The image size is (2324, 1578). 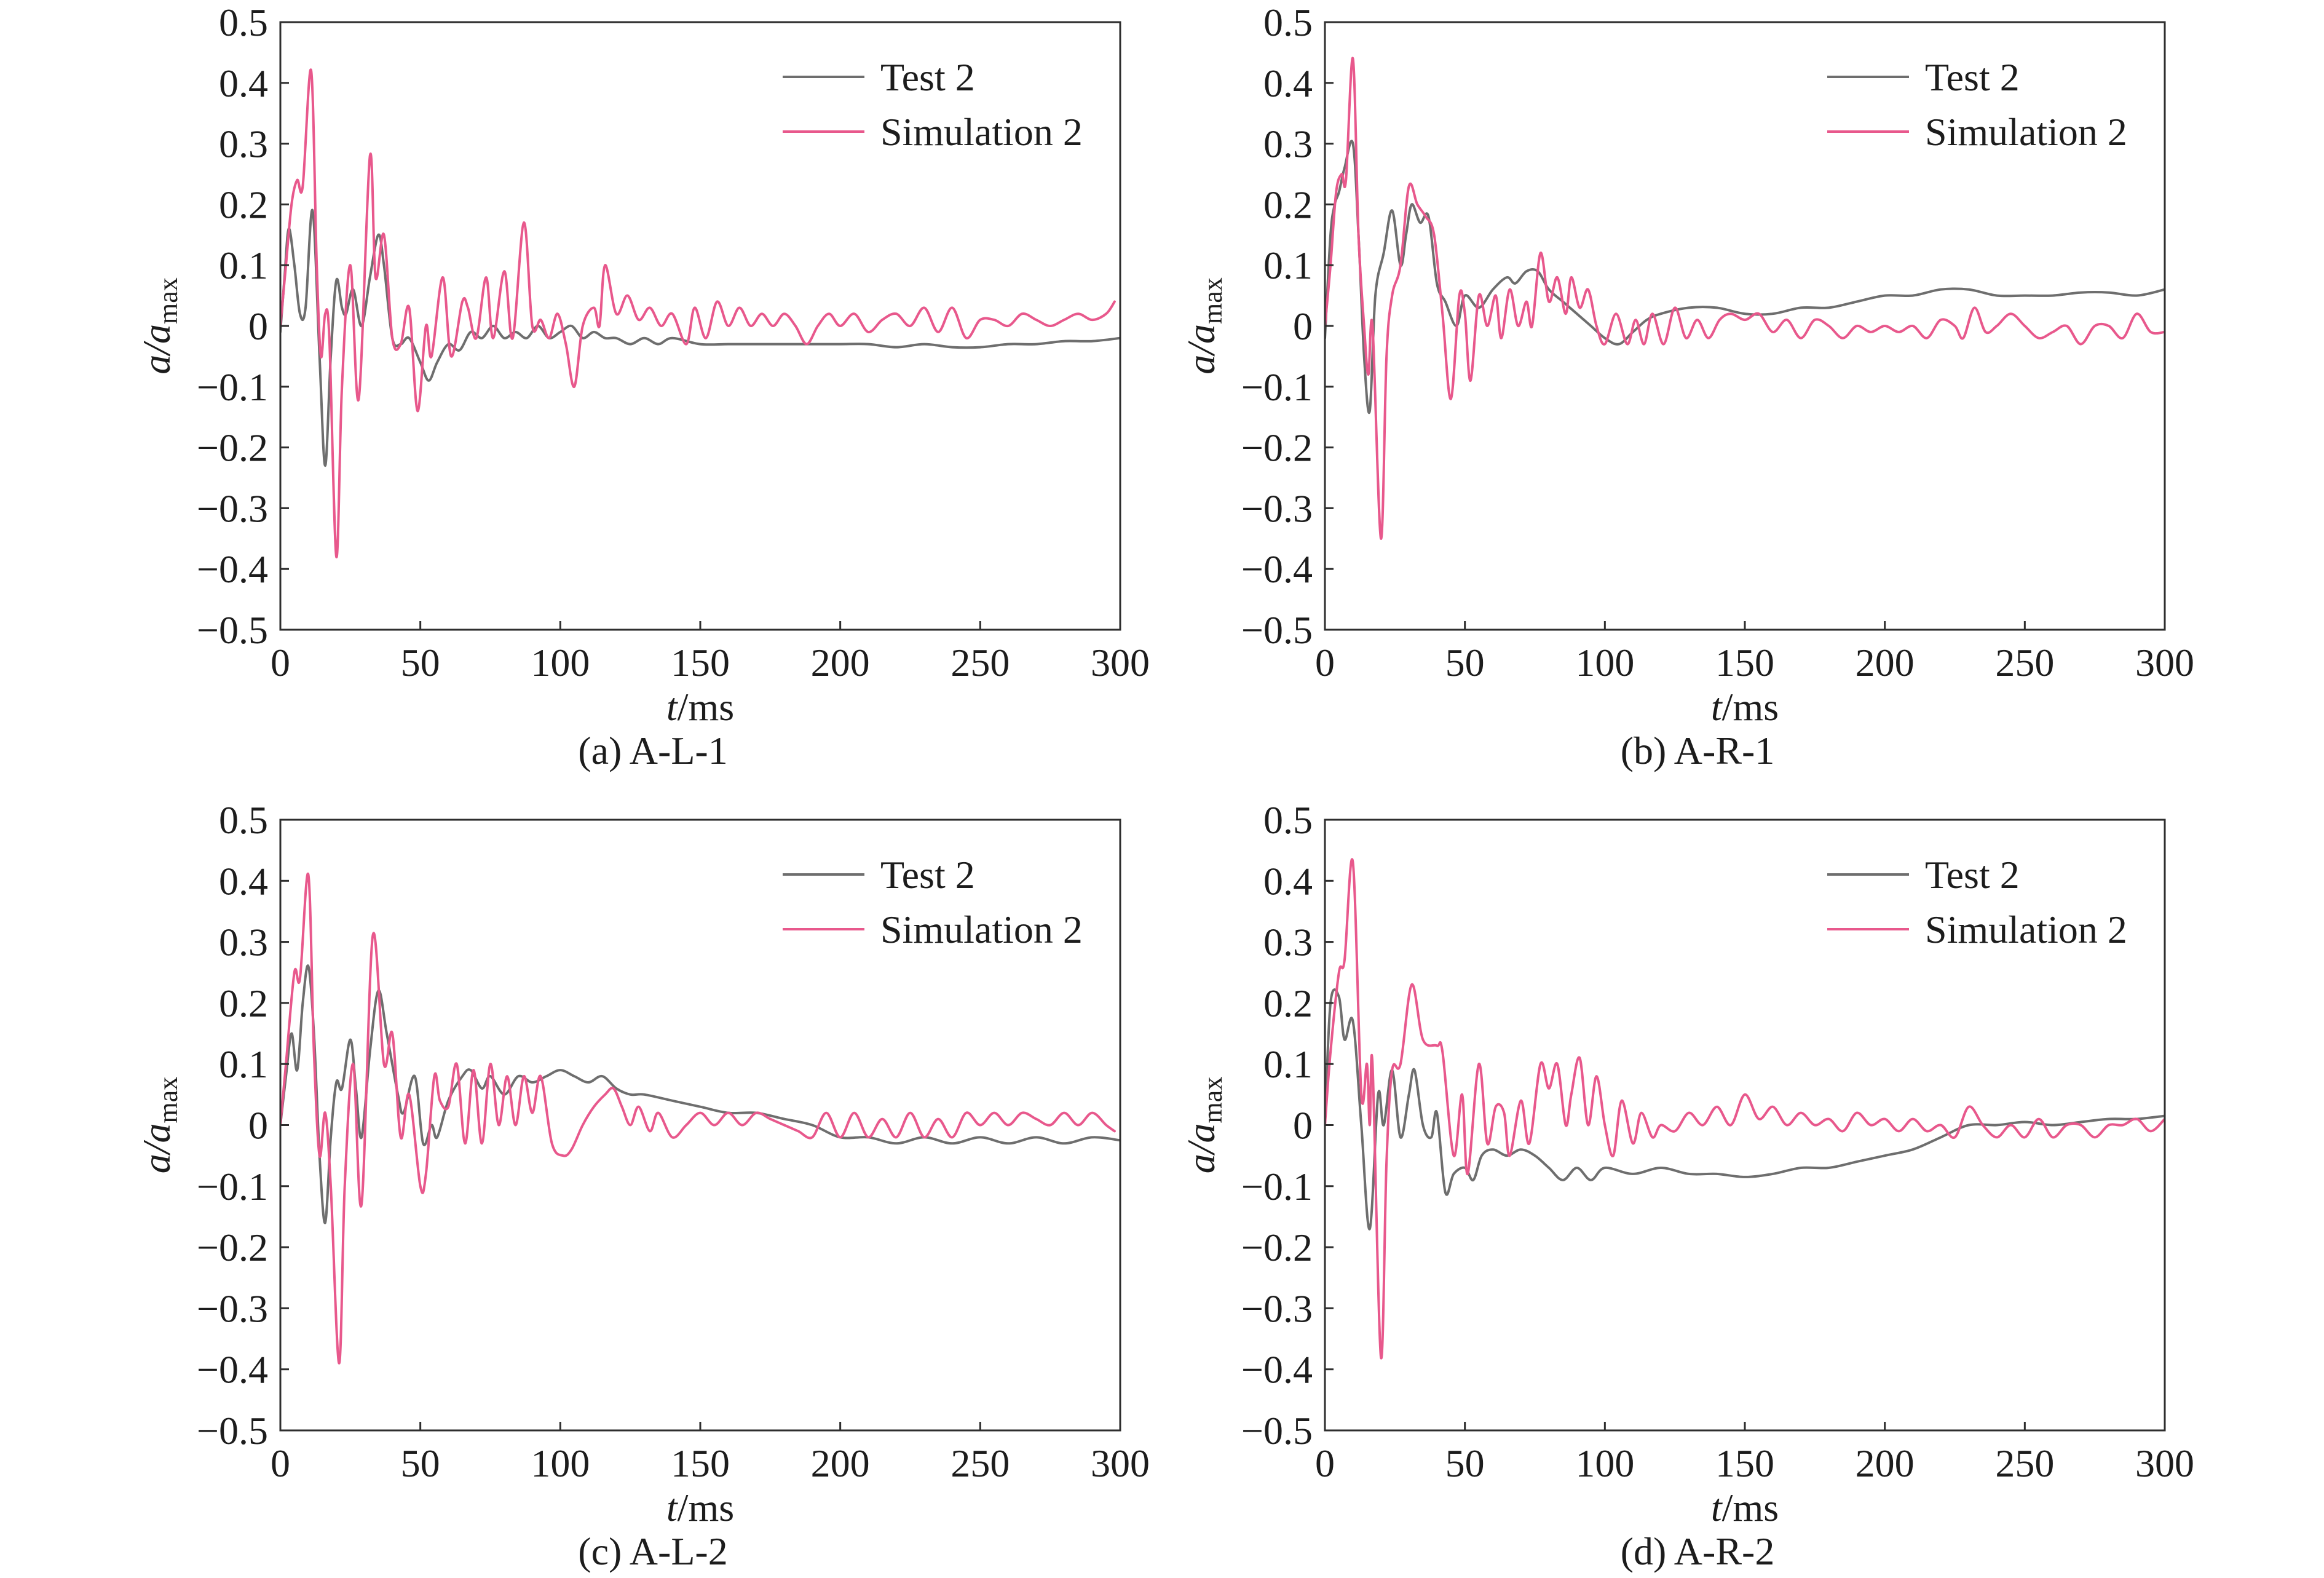 What do you see at coordinates (1698, 1551) in the screenshot?
I see `panel-caption: (d) A-R-2` at bounding box center [1698, 1551].